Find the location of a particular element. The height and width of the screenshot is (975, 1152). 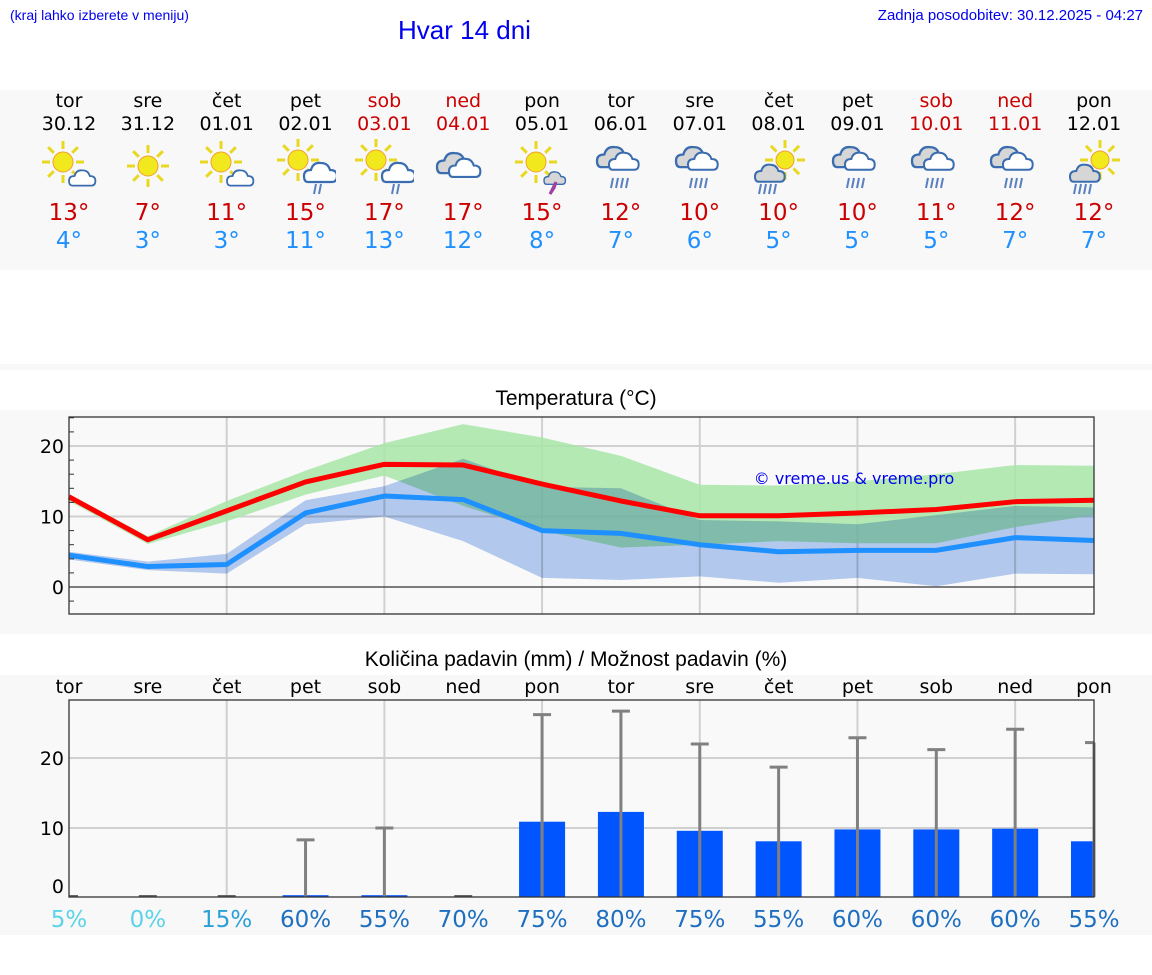

max-temperature: 13° is located at coordinates (69, 213).